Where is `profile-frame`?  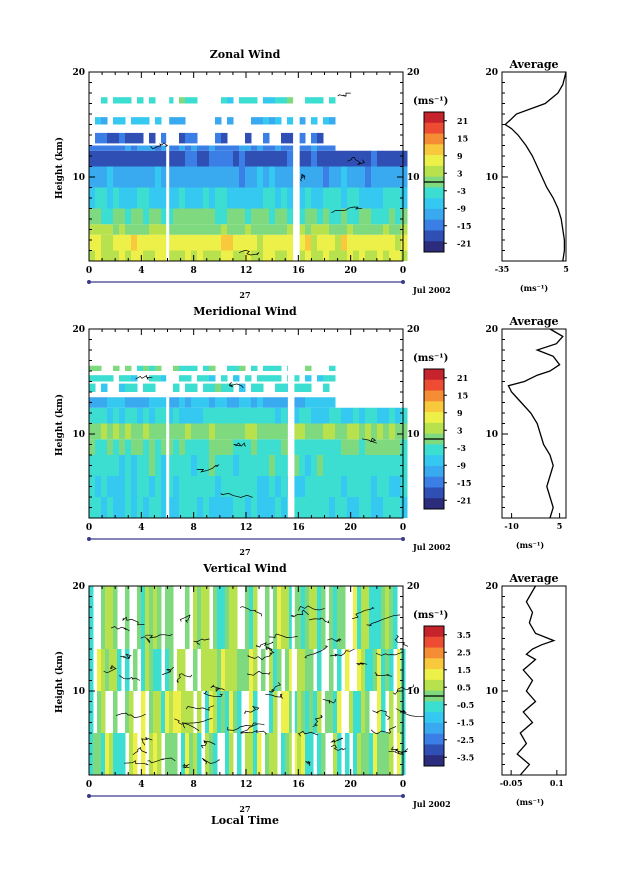
profile-frame is located at coordinates (534, 166).